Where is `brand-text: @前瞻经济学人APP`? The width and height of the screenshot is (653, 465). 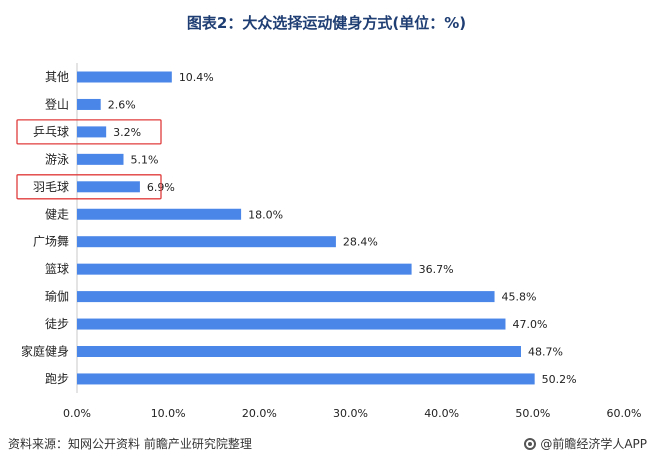 brand-text: @前瞻经济学人APP is located at coordinates (593, 444).